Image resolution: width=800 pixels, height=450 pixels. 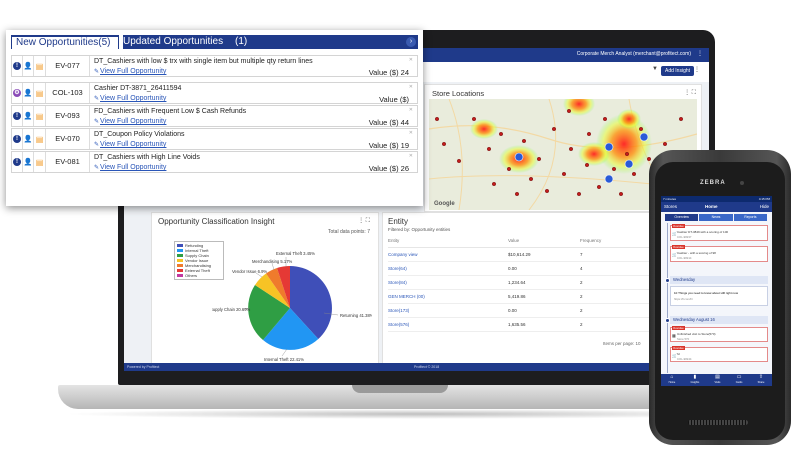 I want to click on day-header: Wednesday August 16, so click(x=719, y=320).